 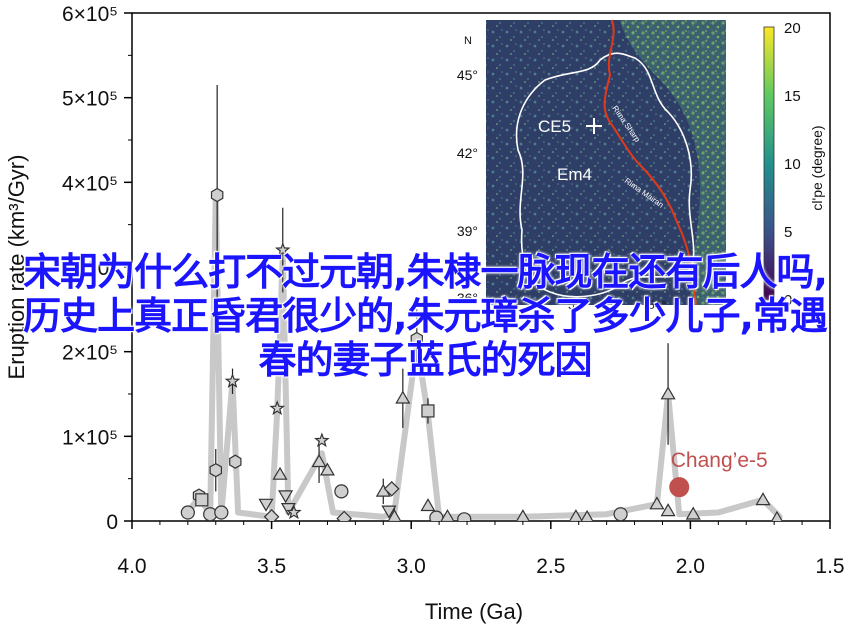 I want to click on y-tick-label: 4×10⁵, so click(x=90, y=183).